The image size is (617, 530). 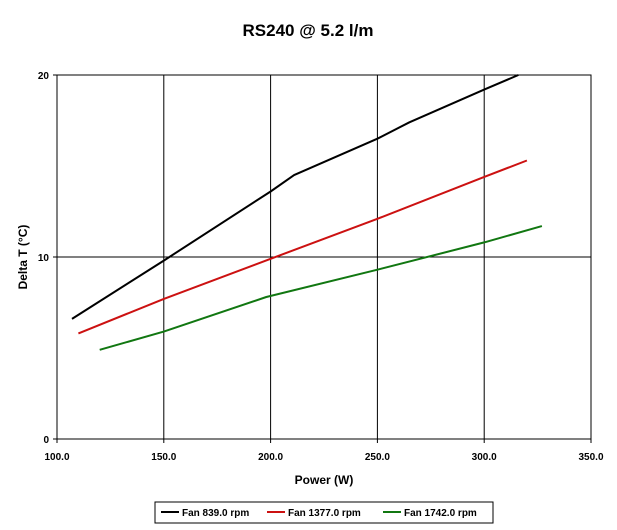 What do you see at coordinates (324, 480) in the screenshot?
I see `x-axis-label: Power (W)` at bounding box center [324, 480].